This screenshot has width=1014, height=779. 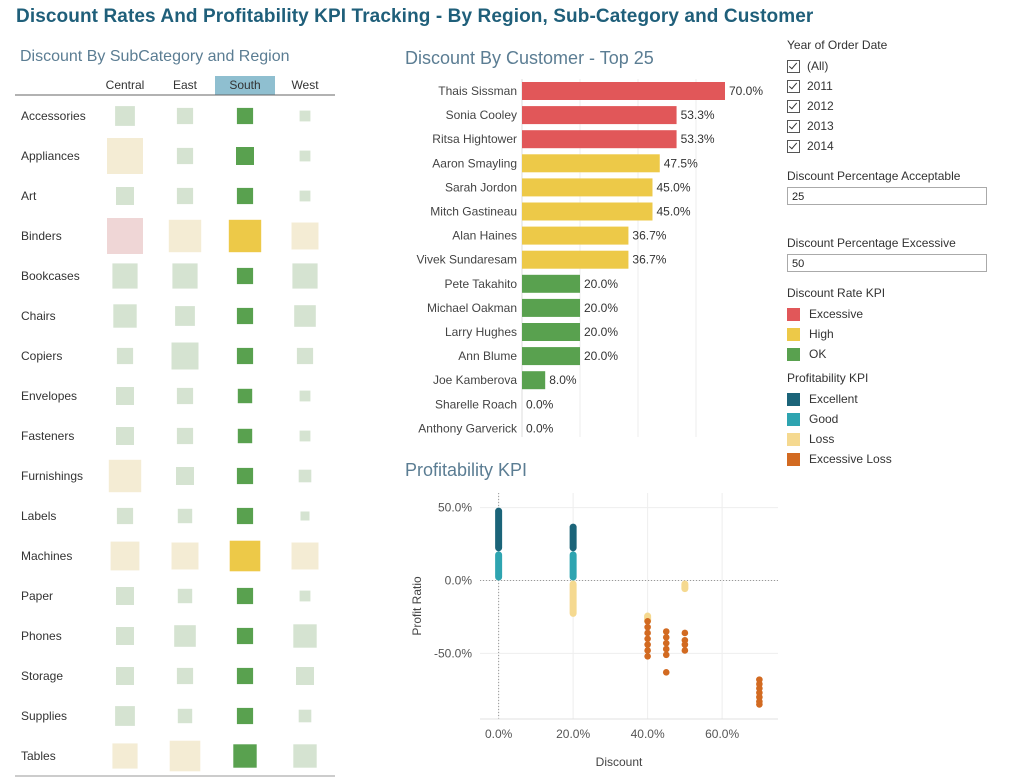 I want to click on legend-item: Excessive, so click(x=892, y=314).